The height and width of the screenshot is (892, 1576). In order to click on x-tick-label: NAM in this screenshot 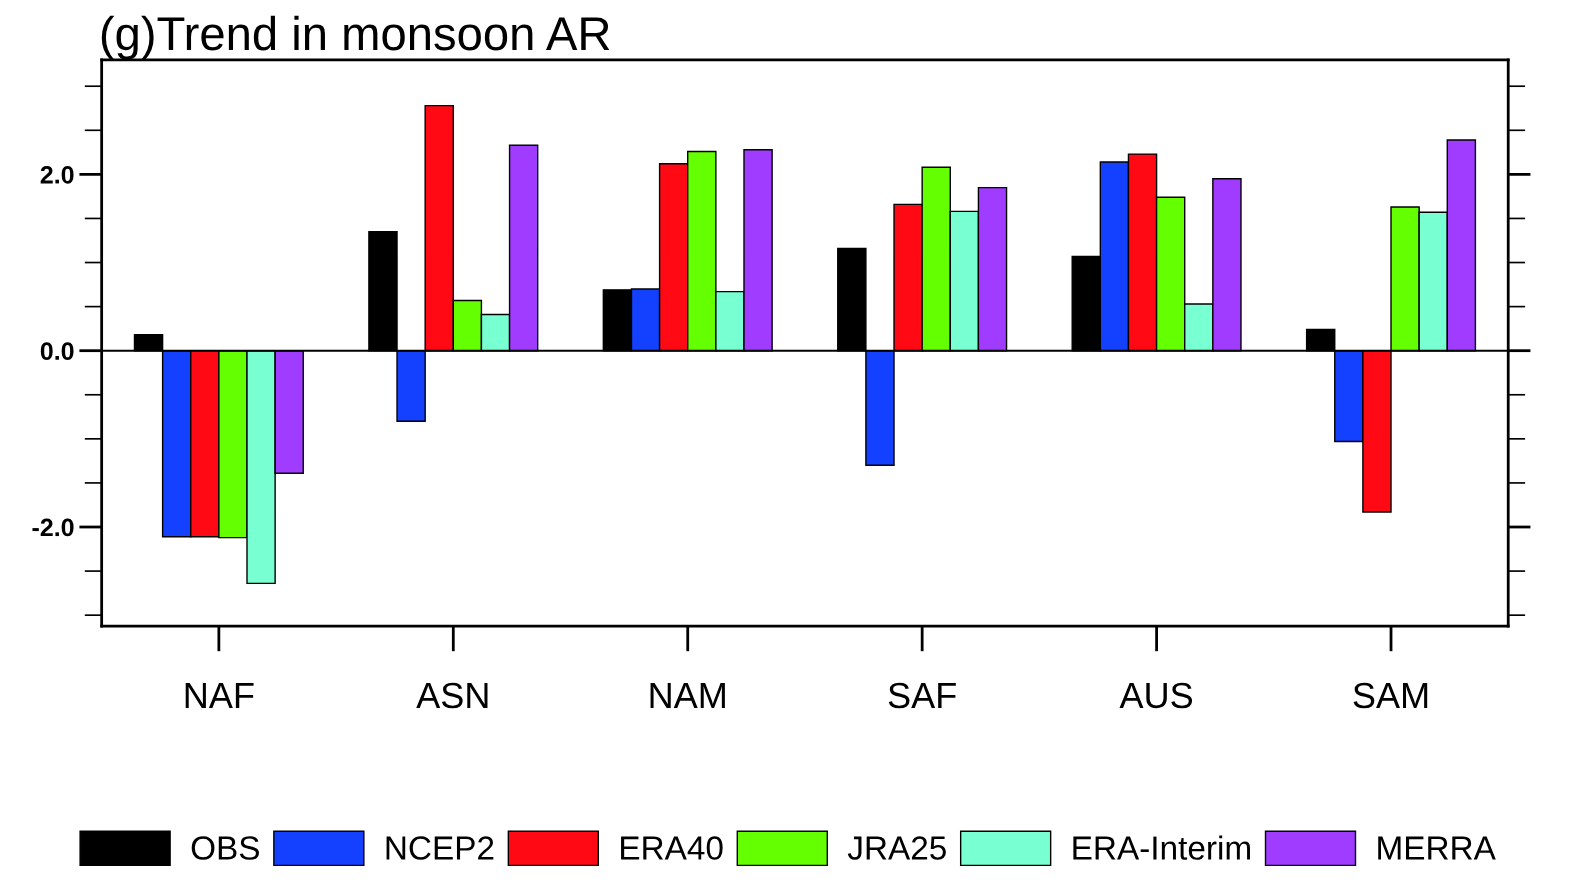, I will do `click(687, 695)`.